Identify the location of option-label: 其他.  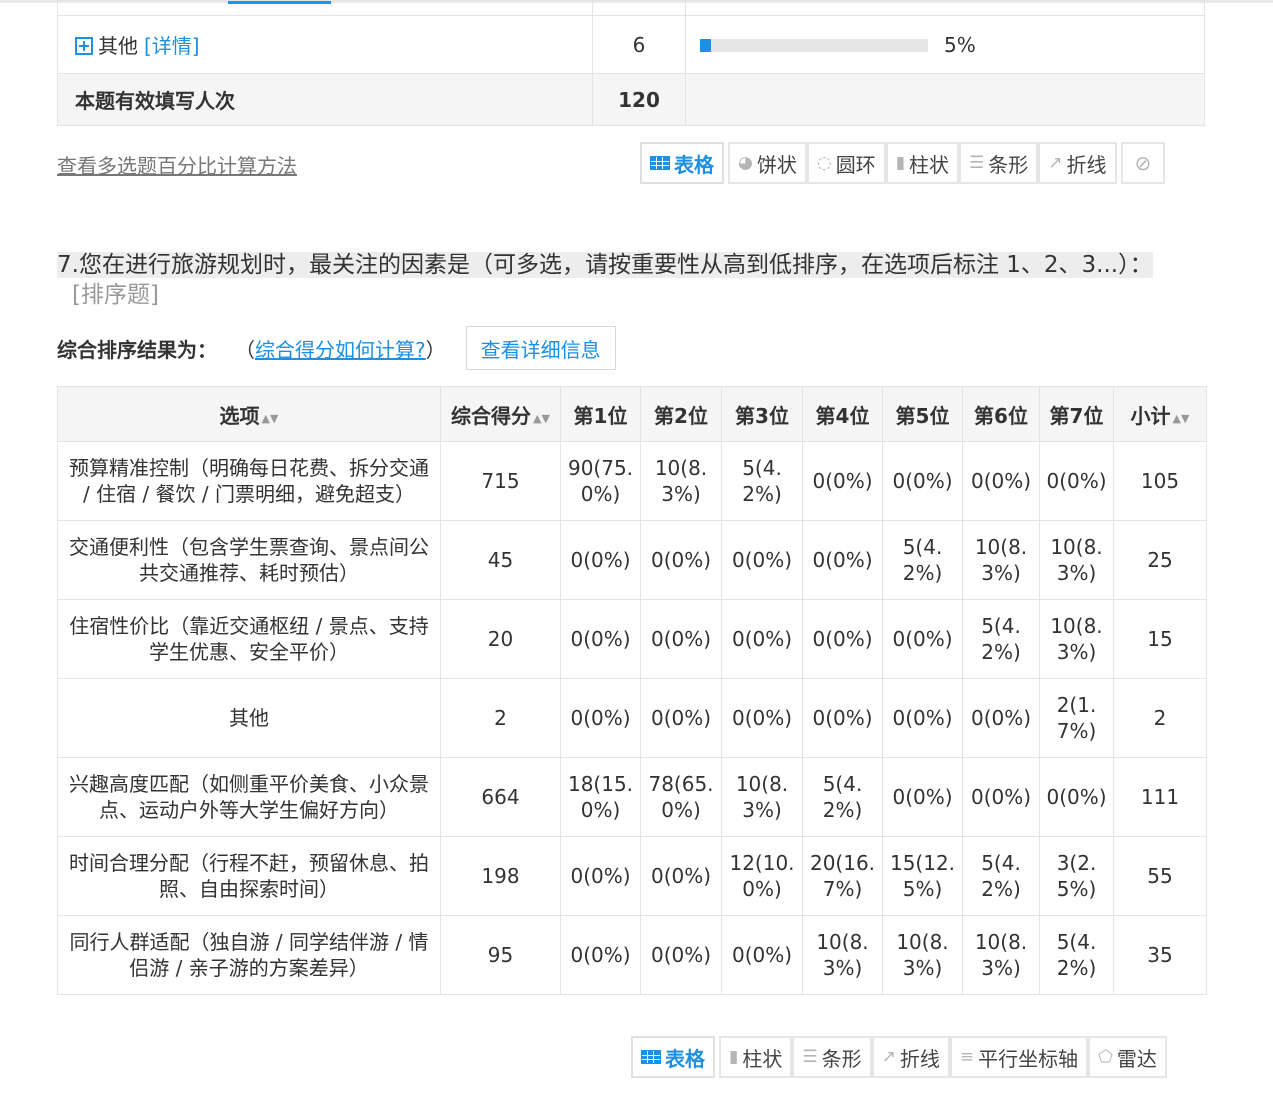
(118, 46).